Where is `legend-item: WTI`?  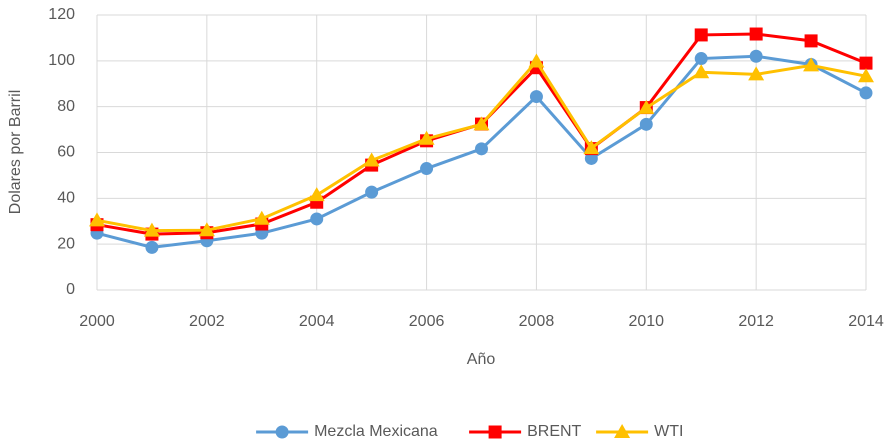 legend-item: WTI is located at coordinates (639, 431).